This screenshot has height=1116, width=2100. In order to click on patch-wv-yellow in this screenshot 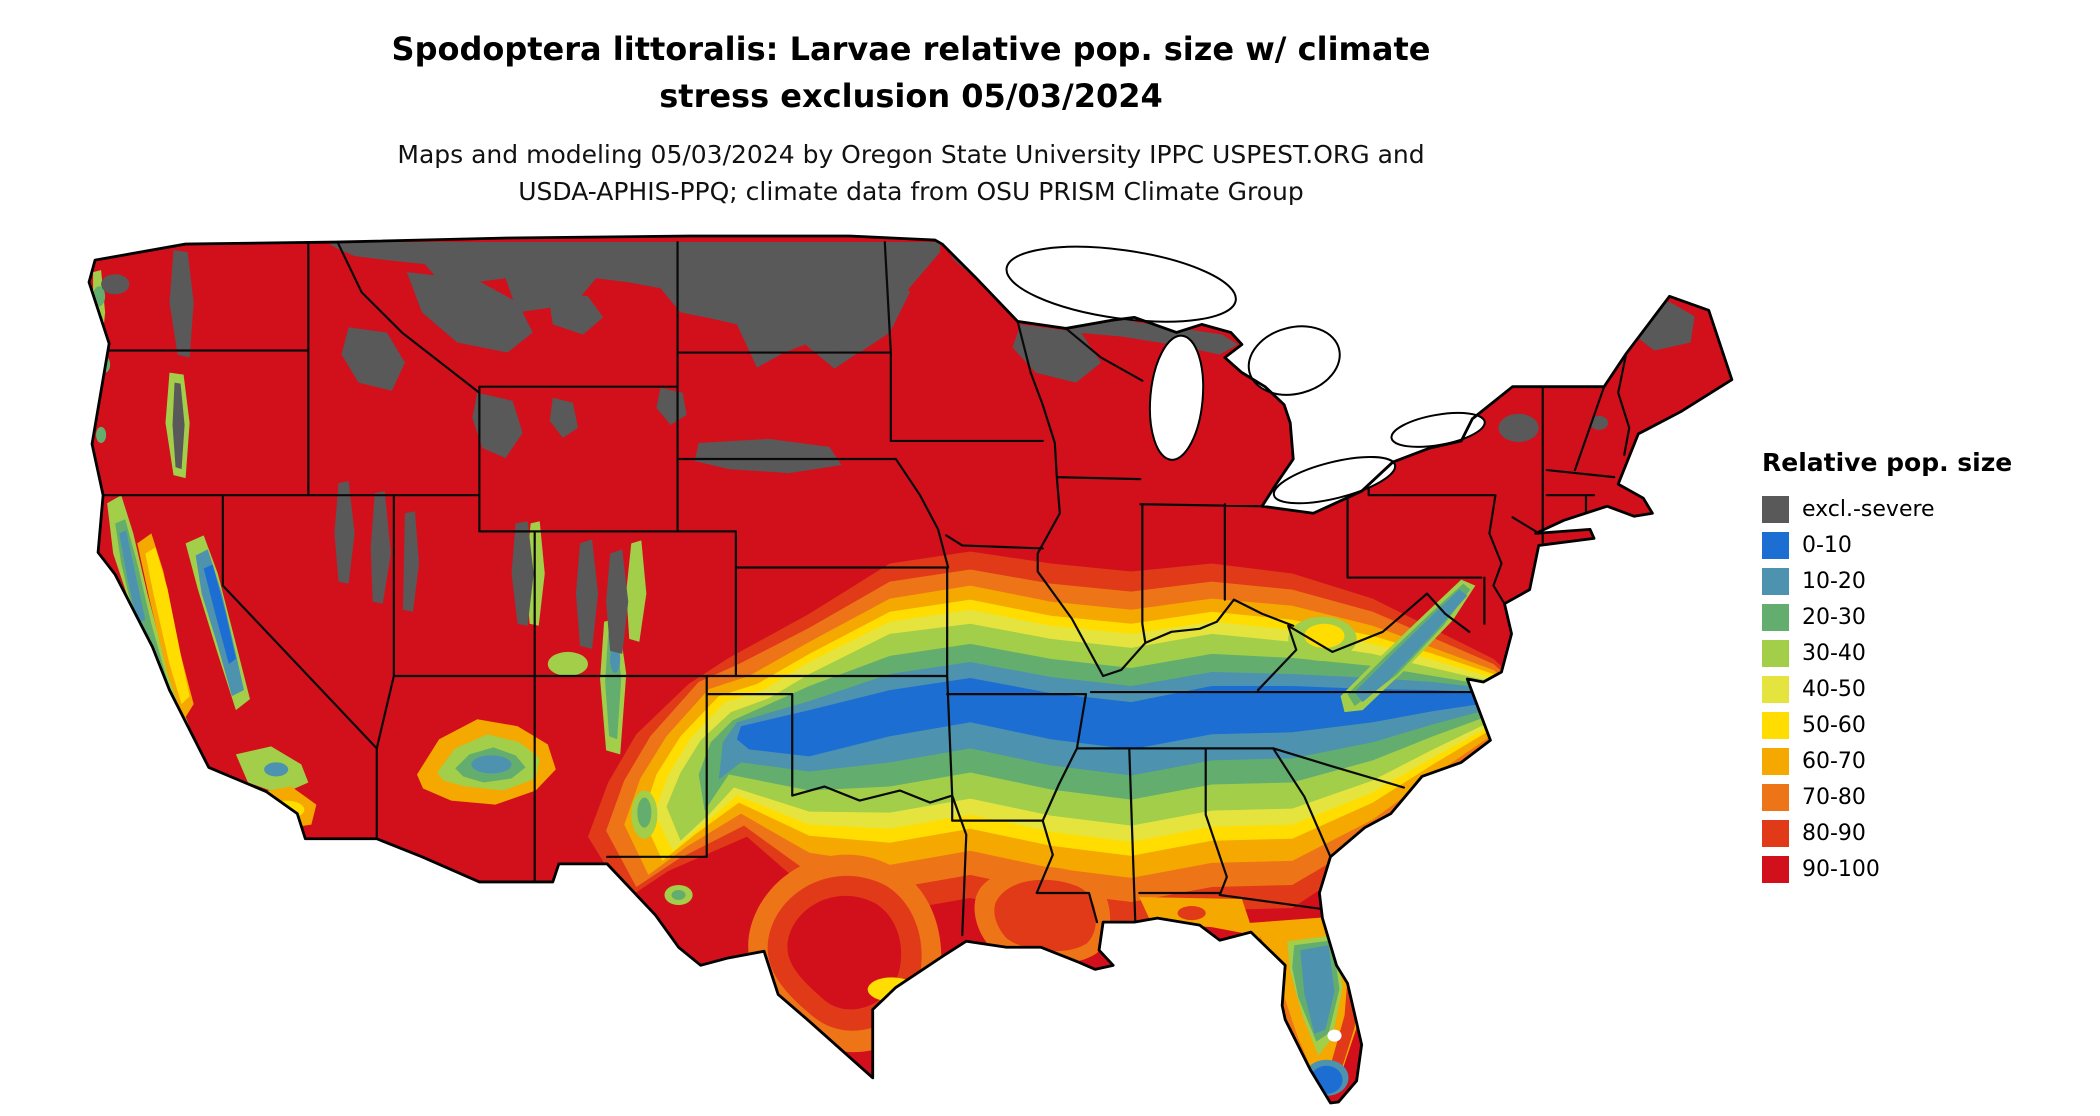, I will do `click(1324, 635)`.